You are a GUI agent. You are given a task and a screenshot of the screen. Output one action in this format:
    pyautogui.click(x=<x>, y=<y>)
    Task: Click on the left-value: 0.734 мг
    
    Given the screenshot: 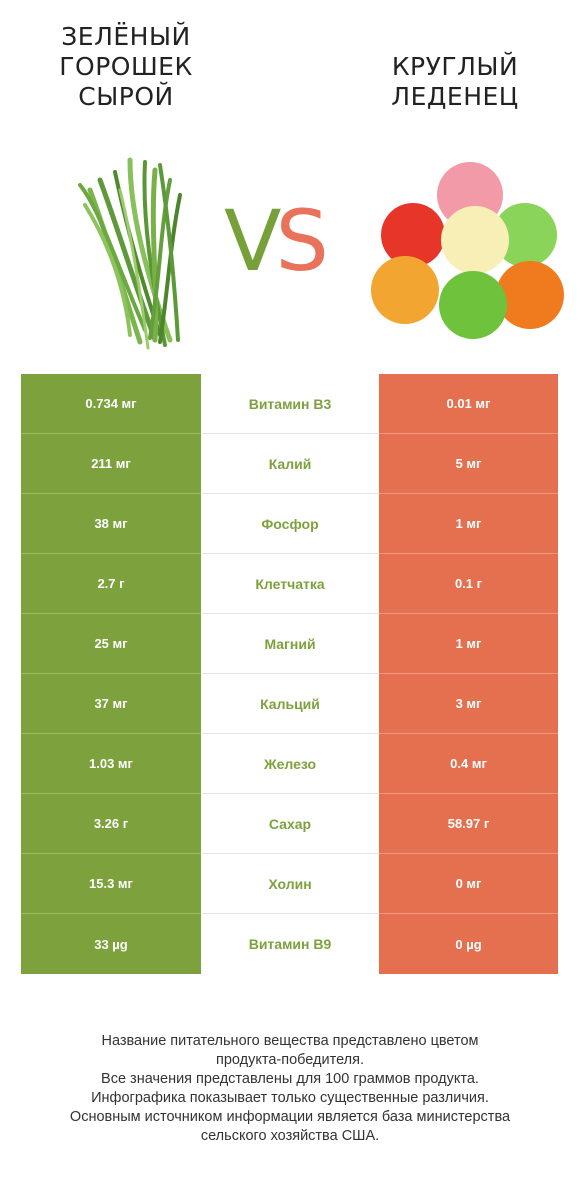 What is the action you would take?
    pyautogui.click(x=111, y=404)
    